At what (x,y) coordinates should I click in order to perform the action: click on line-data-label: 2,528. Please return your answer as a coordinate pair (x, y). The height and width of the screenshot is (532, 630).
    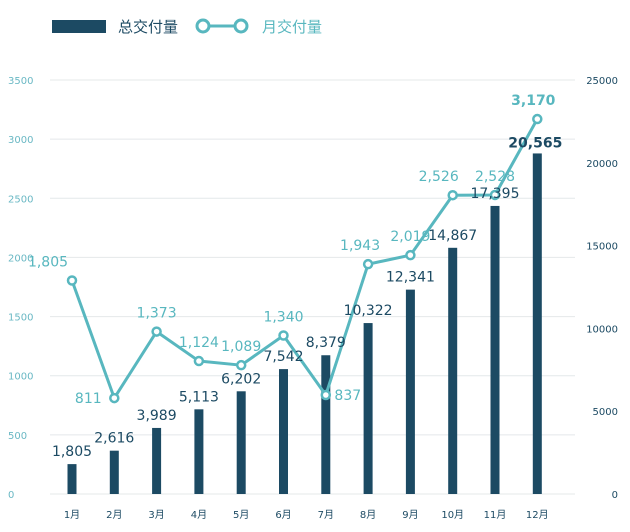
    Looking at the image, I should click on (495, 177).